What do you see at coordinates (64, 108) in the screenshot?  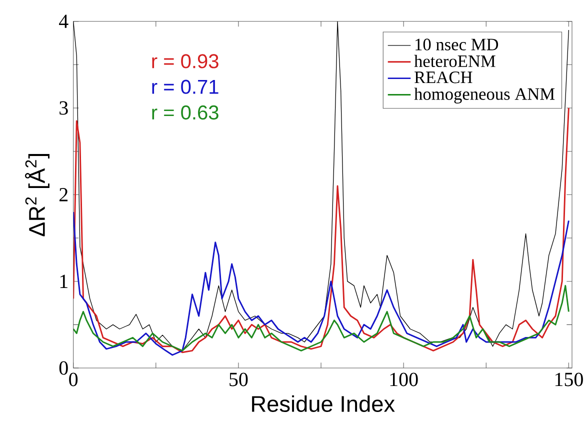 I see `y-tick-label: 3` at bounding box center [64, 108].